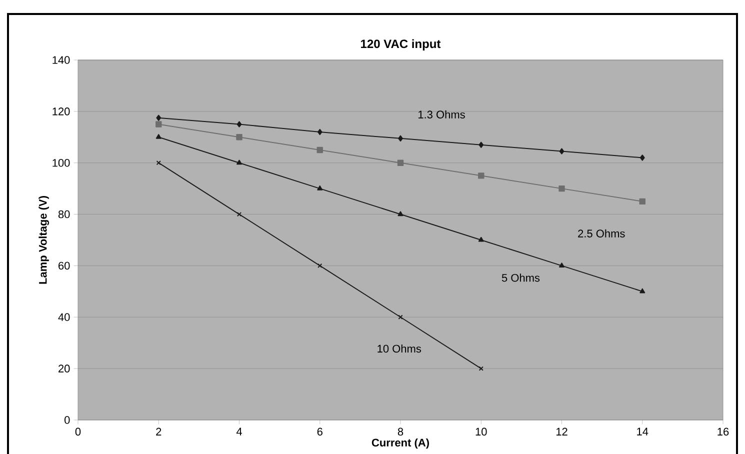  I want to click on x-tick-label: 10, so click(481, 432).